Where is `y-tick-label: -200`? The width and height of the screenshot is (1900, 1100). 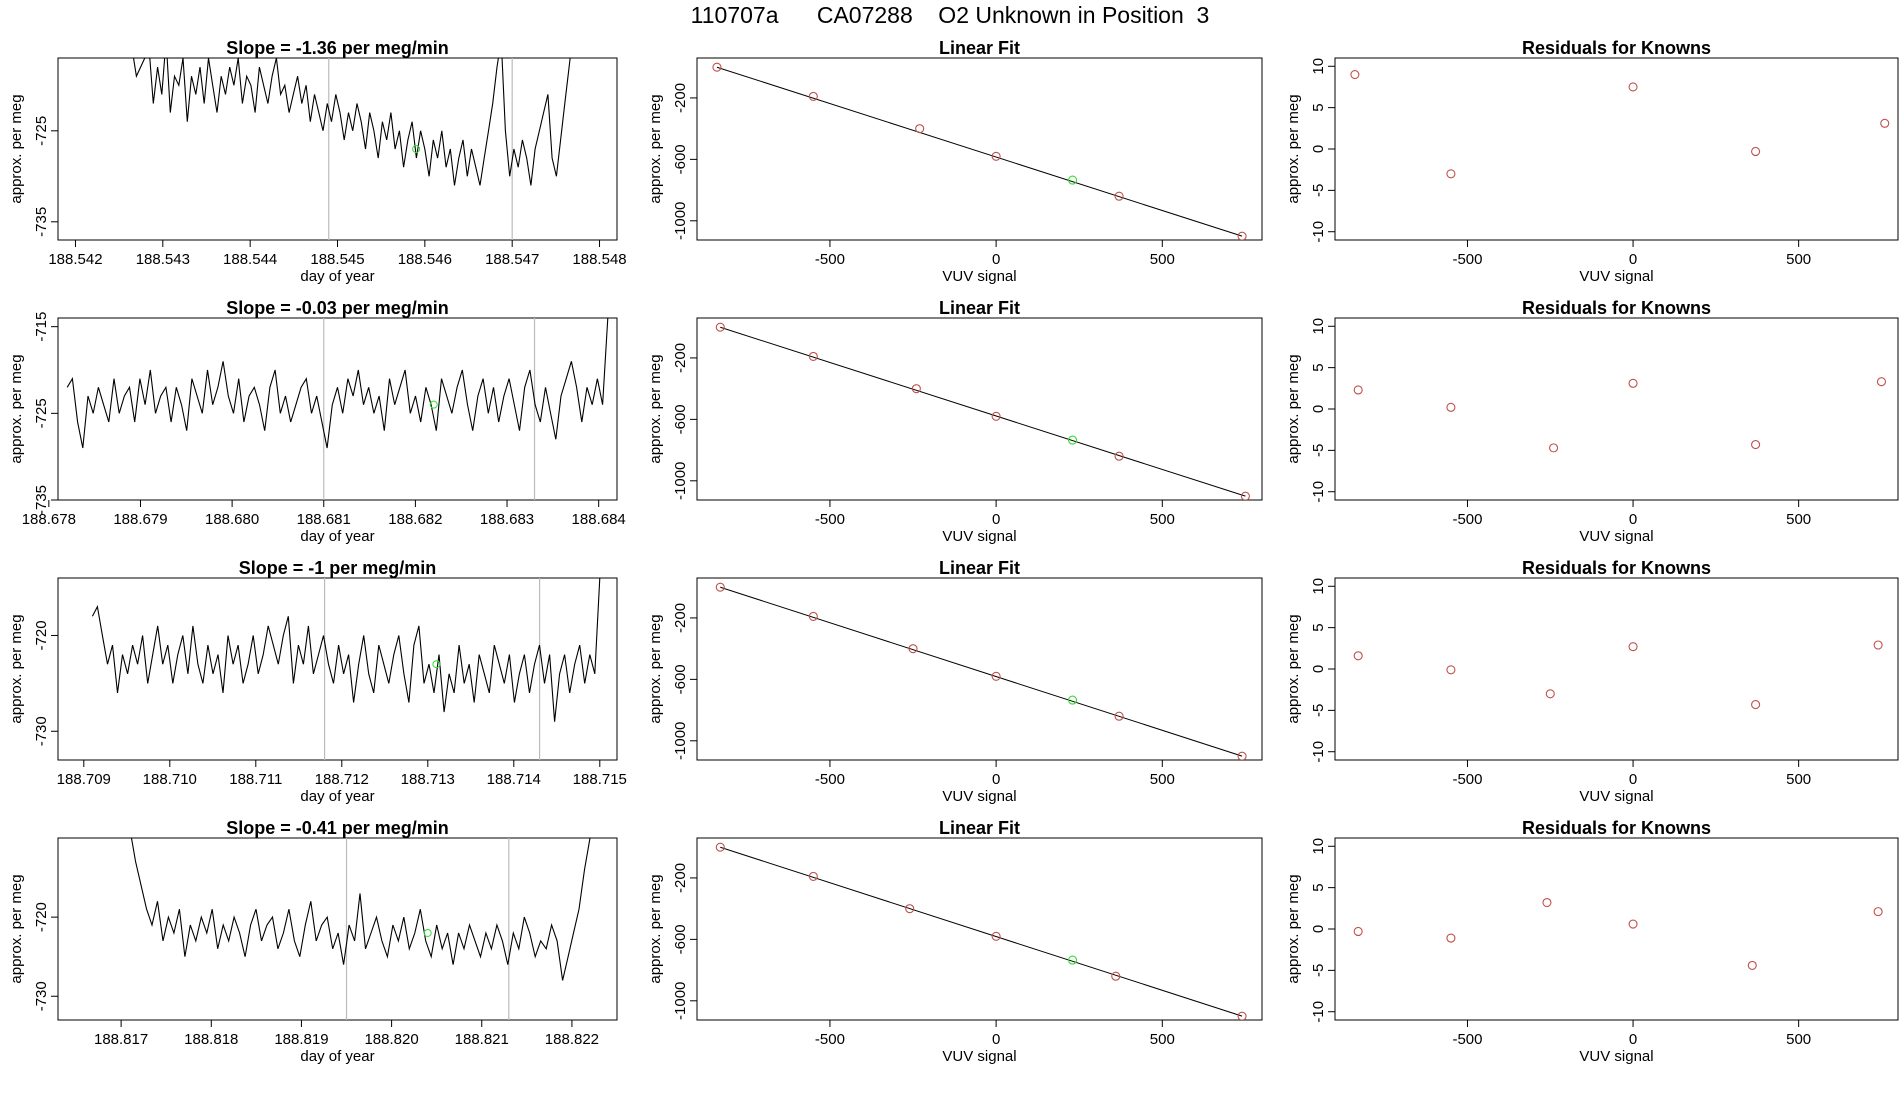
y-tick-label: -200 is located at coordinates (680, 98).